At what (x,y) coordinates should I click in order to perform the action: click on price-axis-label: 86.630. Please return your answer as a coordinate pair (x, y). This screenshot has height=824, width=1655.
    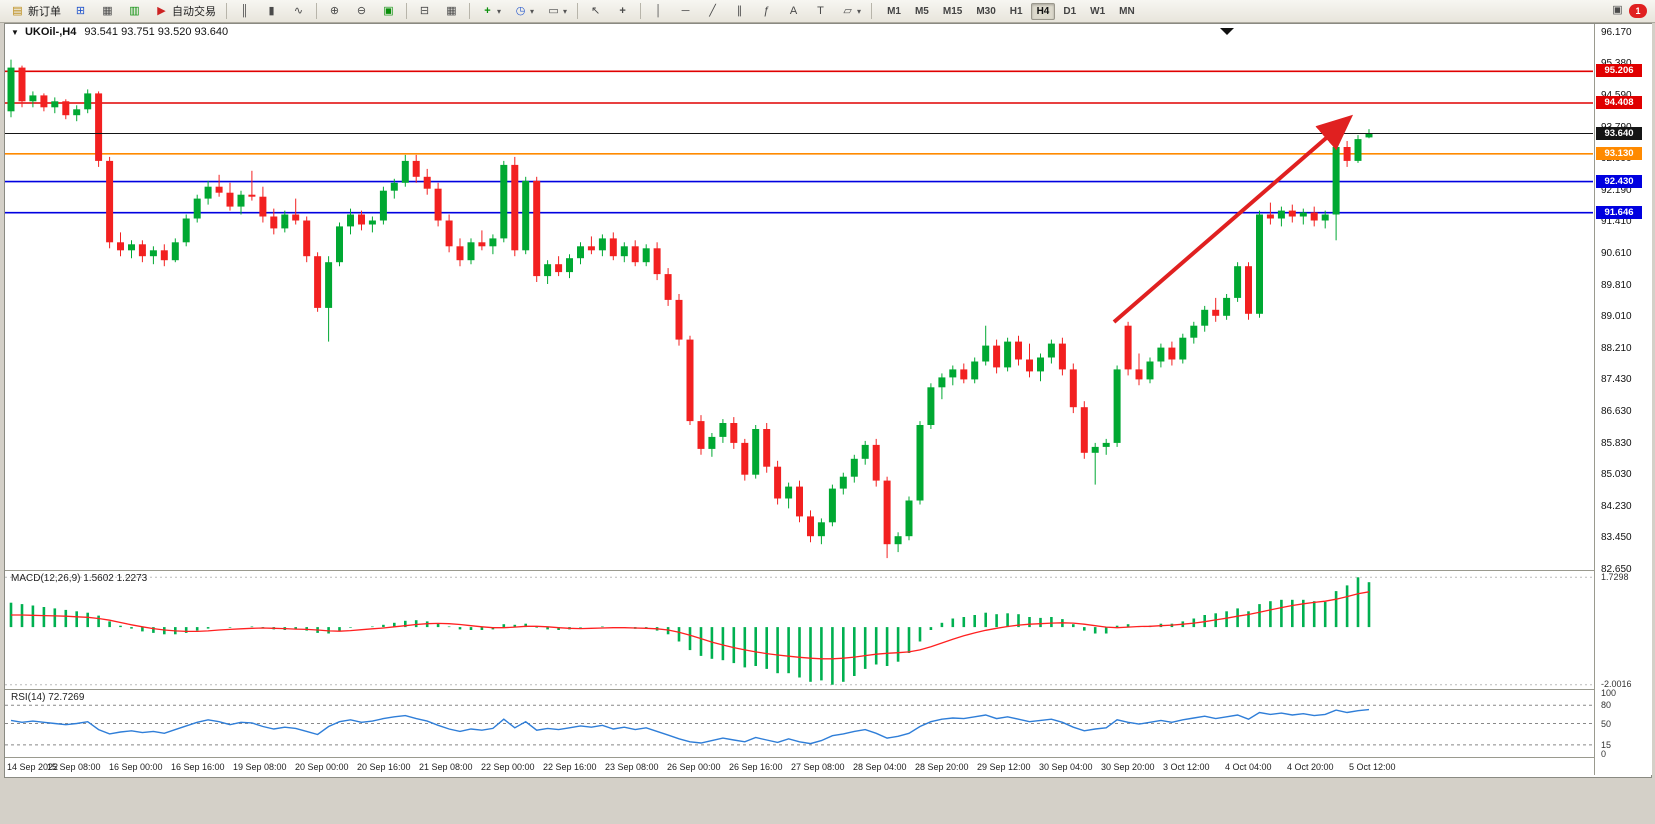
    Looking at the image, I should click on (1616, 411).